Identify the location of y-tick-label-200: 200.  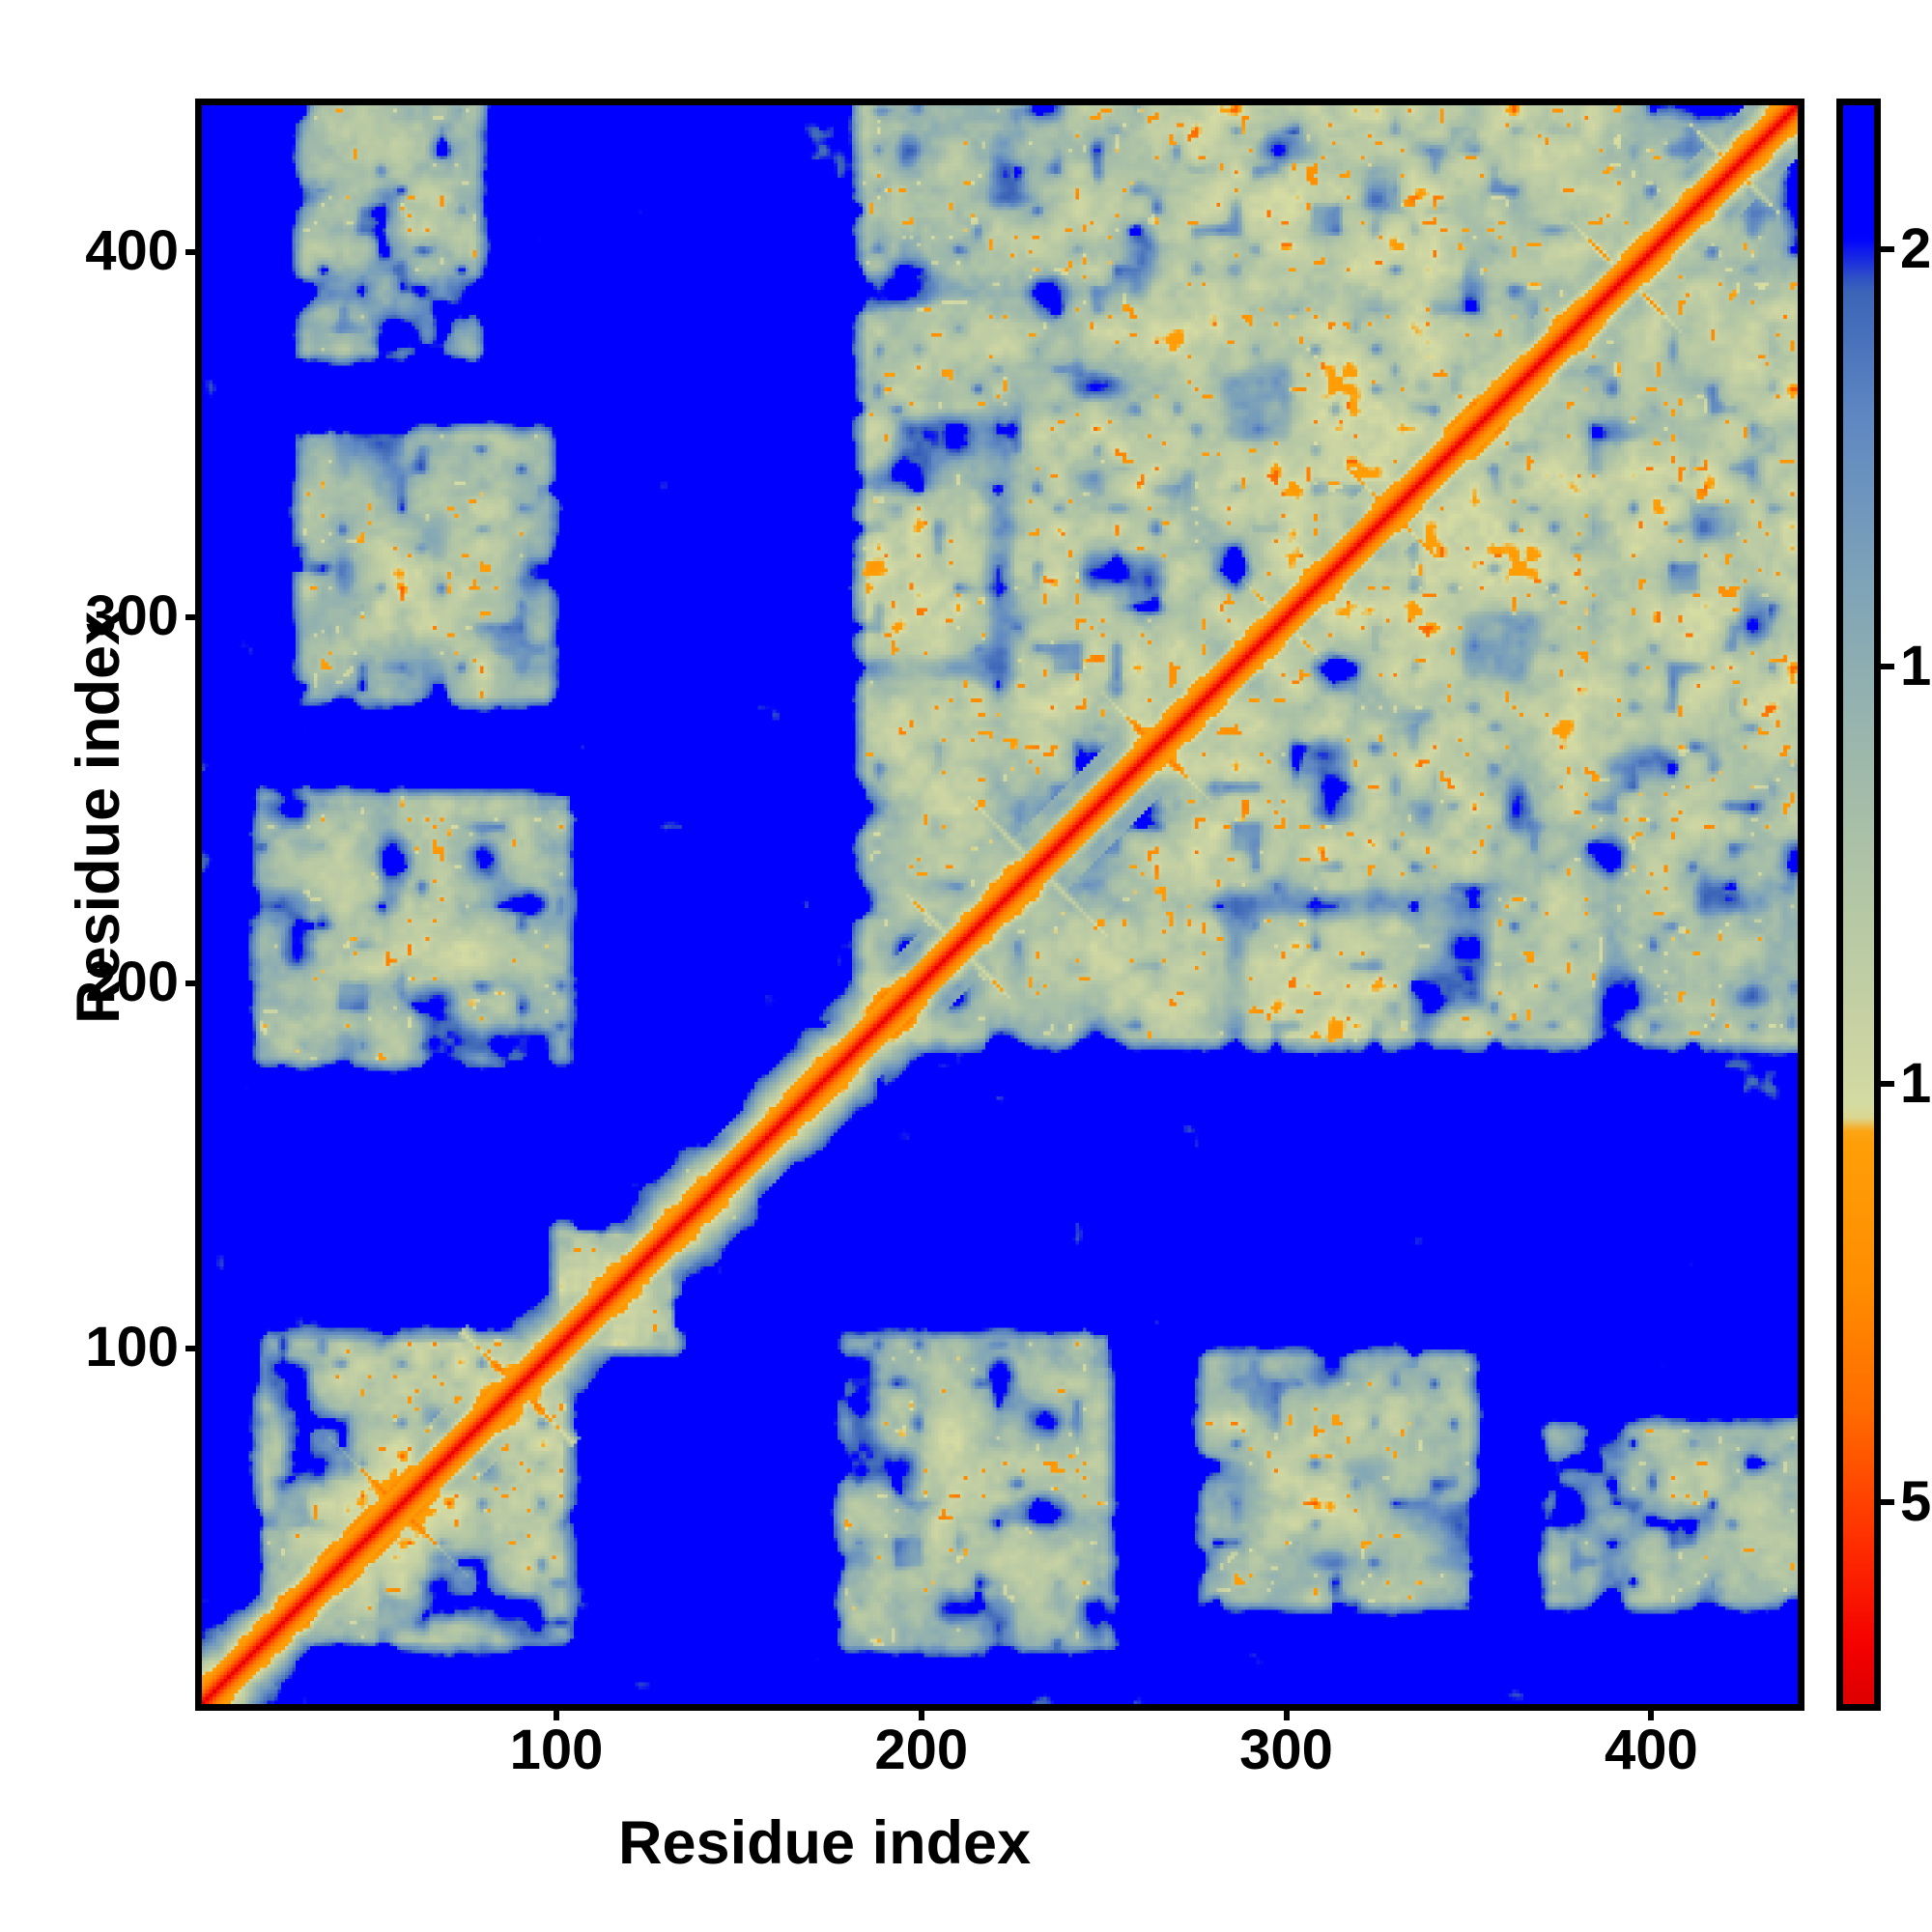
(132, 981).